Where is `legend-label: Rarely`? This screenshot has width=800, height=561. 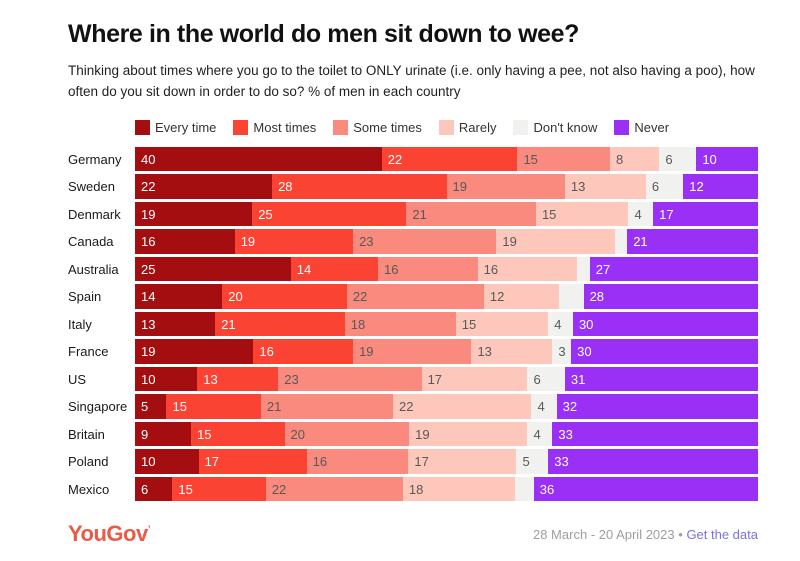 legend-label: Rarely is located at coordinates (477, 127).